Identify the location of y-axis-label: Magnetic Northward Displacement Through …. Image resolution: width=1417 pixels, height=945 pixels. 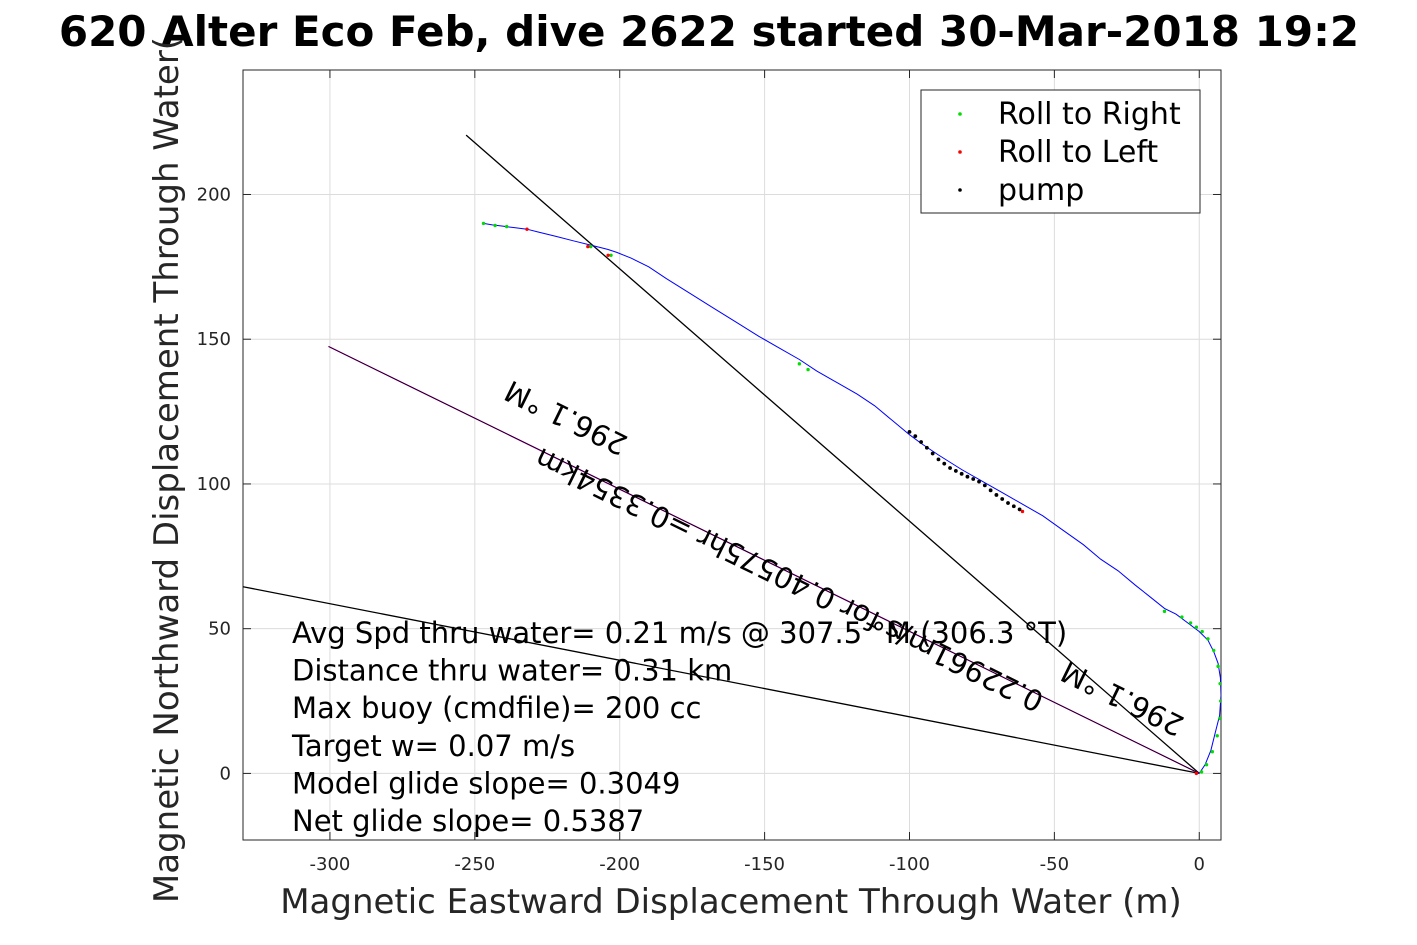
(167, 470).